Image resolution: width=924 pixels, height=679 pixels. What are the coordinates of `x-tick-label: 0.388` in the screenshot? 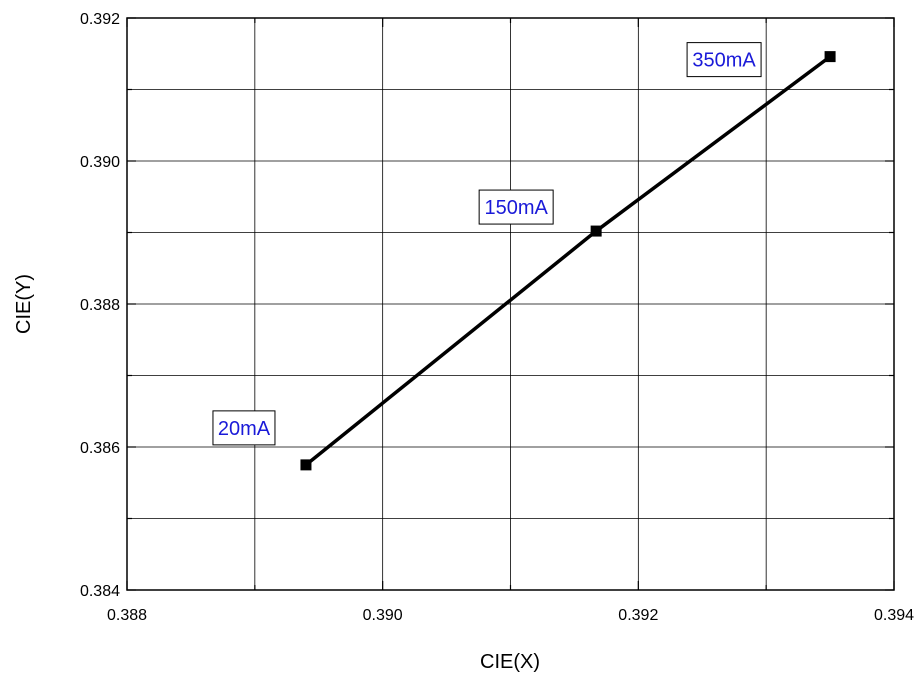 It's located at (127, 615).